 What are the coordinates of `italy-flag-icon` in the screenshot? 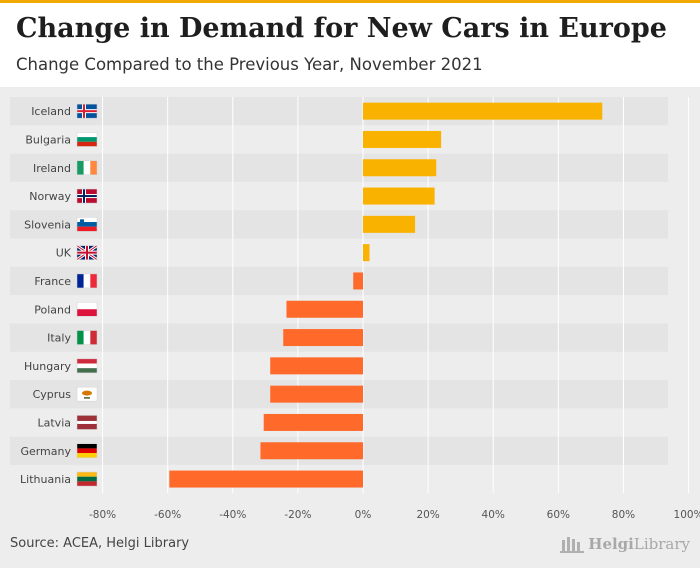 It's located at (87, 337).